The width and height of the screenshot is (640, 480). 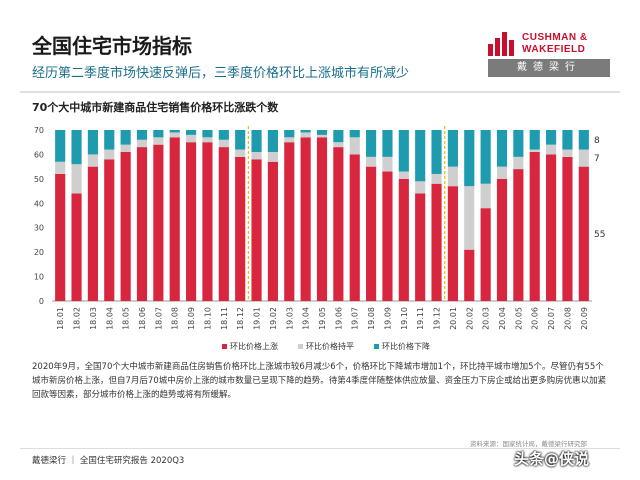 What do you see at coordinates (60, 318) in the screenshot?
I see `x-tick-label: 18.01` at bounding box center [60, 318].